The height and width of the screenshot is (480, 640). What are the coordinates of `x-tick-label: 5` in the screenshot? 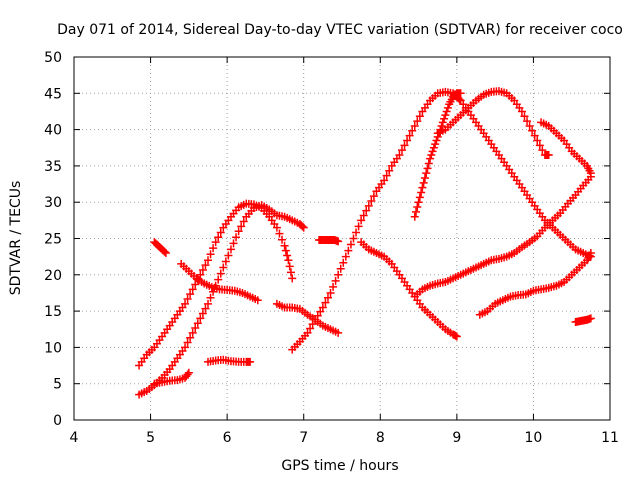 It's located at (150, 438).